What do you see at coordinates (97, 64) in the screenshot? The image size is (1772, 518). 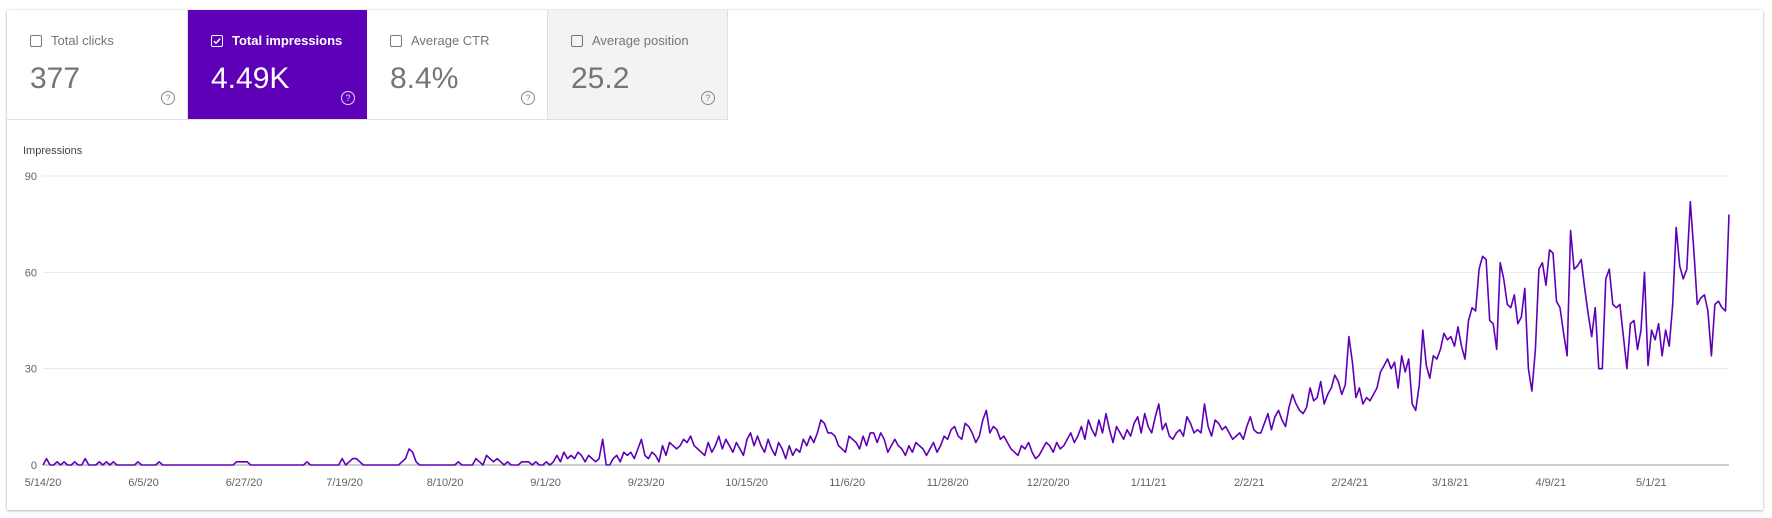 I see `metric-total-clicks: Total clicks 377 ?` at bounding box center [97, 64].